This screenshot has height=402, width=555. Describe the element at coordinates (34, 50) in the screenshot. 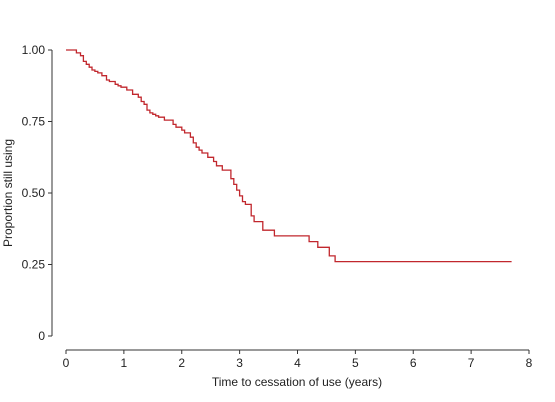

I see `y-tick-label: 1.00` at that location.